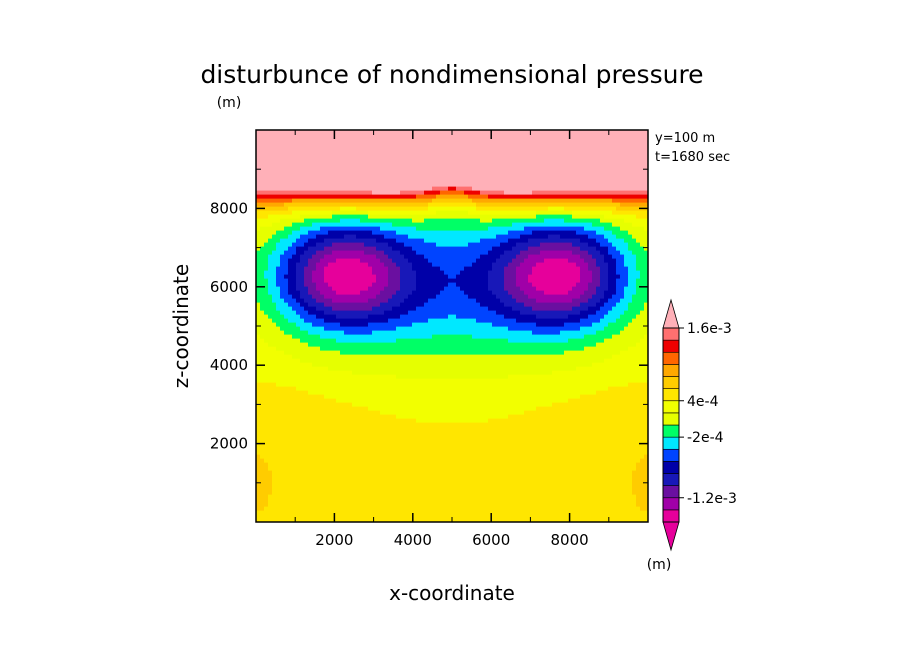 The image size is (904, 654). Describe the element at coordinates (709, 329) in the screenshot. I see `colorbar-label: 1.6e-3` at that location.